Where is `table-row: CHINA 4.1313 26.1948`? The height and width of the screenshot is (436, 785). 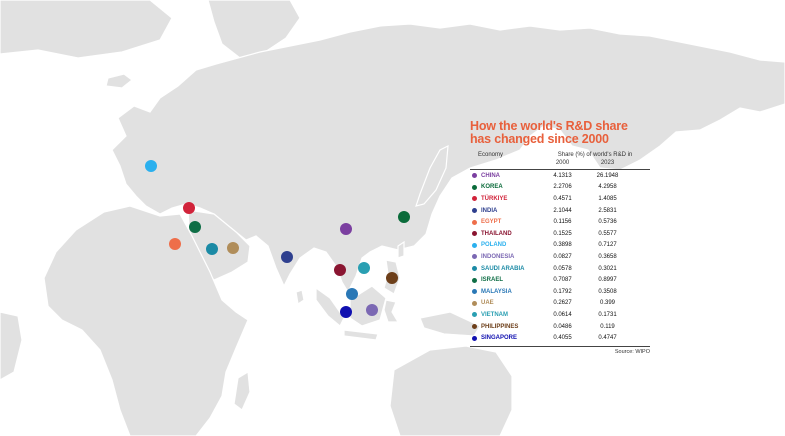 table-row: CHINA 4.1313 26.1948 is located at coordinates (560, 176).